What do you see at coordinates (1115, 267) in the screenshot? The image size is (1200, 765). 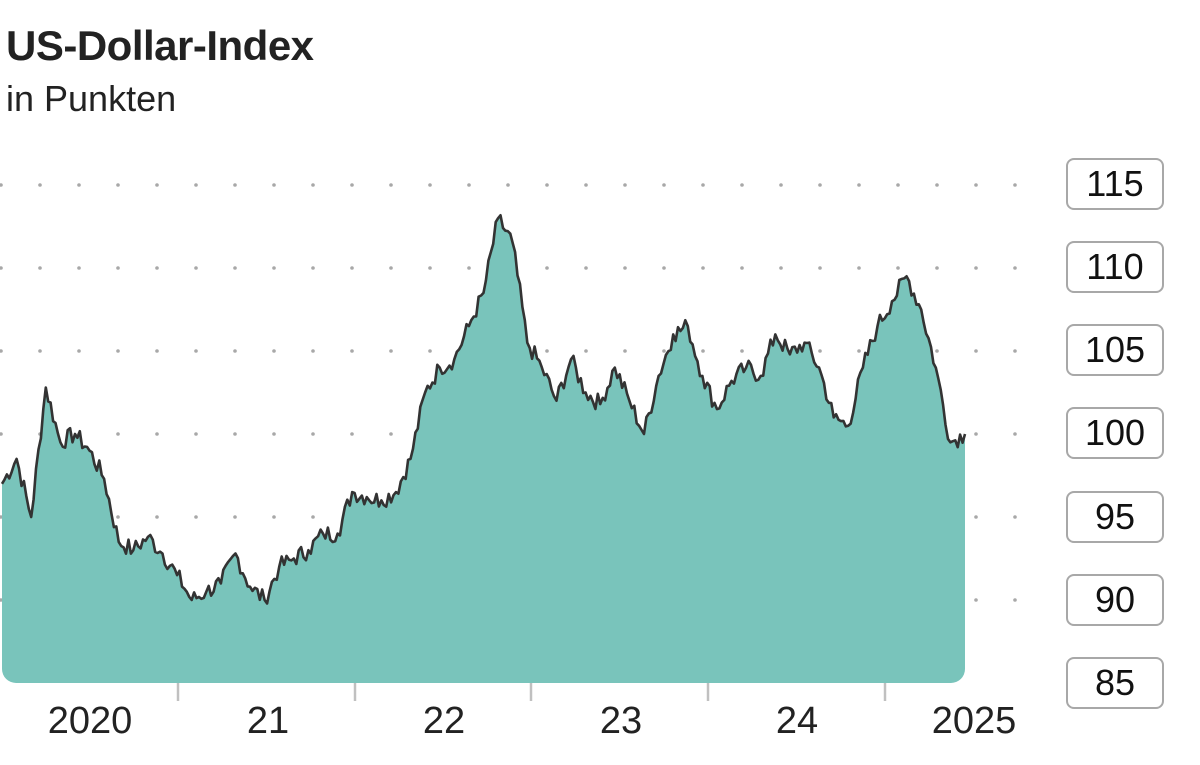 I see `y-axis-label: 110` at bounding box center [1115, 267].